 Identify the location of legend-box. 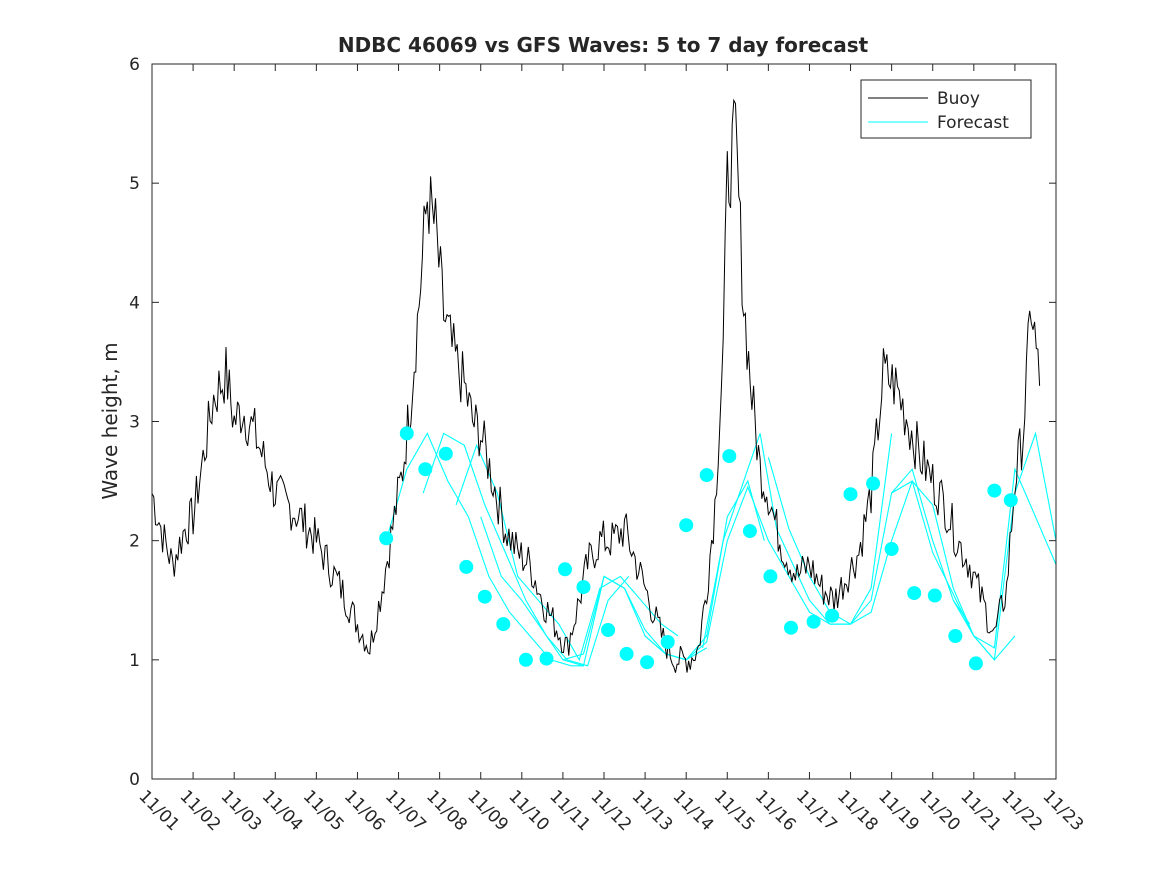
(946, 109).